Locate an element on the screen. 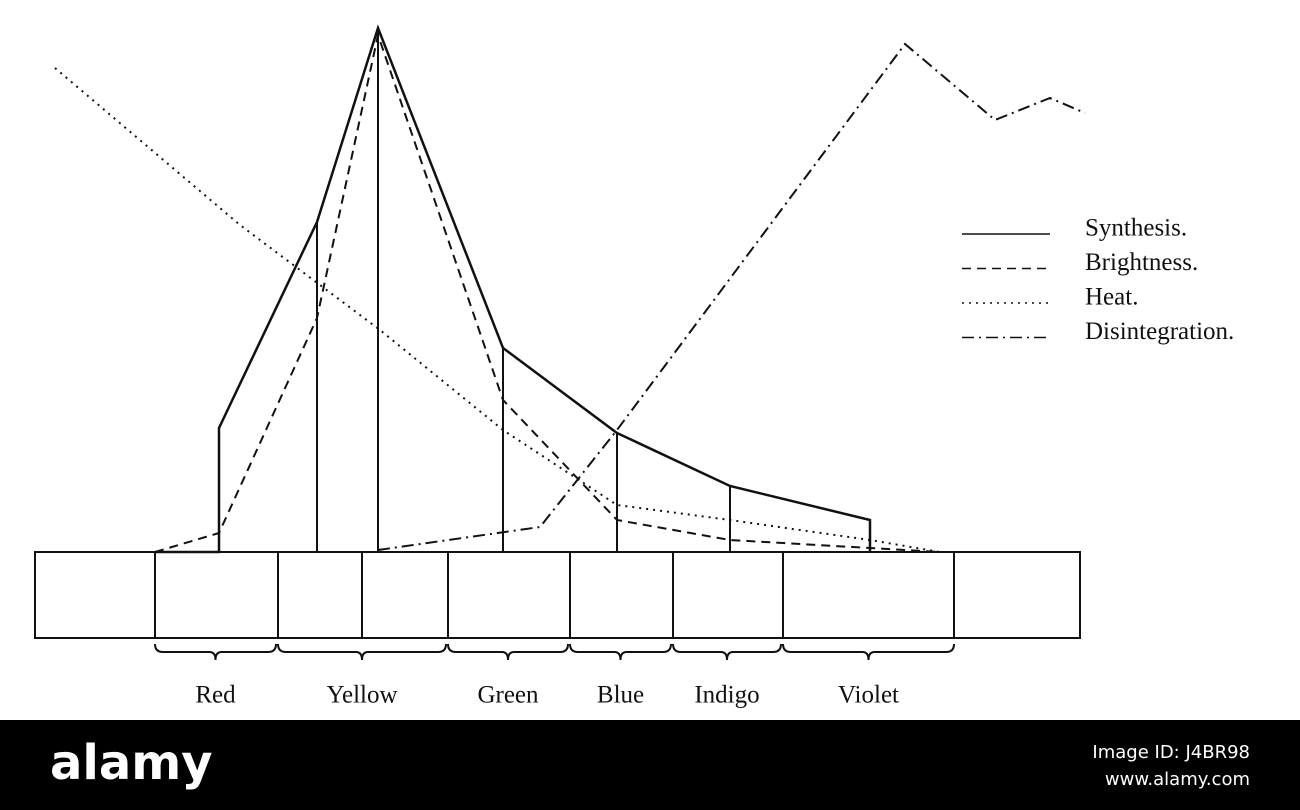 This screenshot has width=1300, height=810. watermark-bar is located at coordinates (650, 765).